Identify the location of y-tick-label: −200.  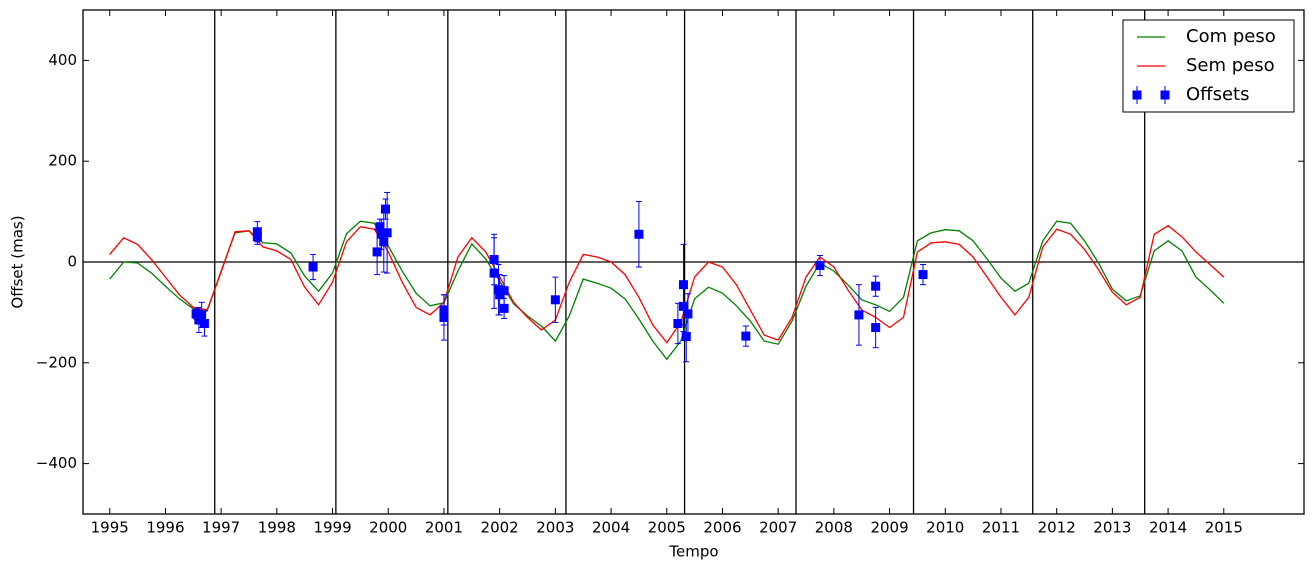
(56, 362).